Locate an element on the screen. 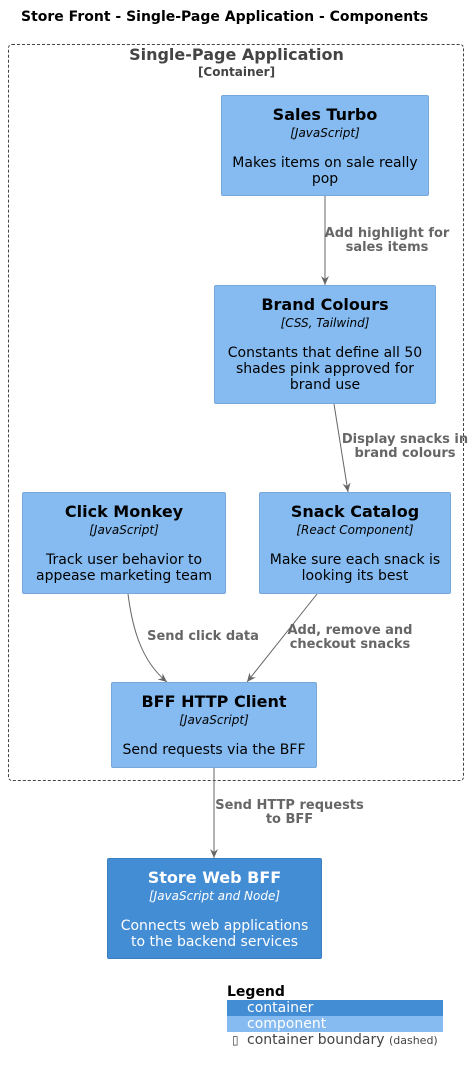 The width and height of the screenshot is (473, 1074). node-name: Snack Catalog is located at coordinates (355, 511).